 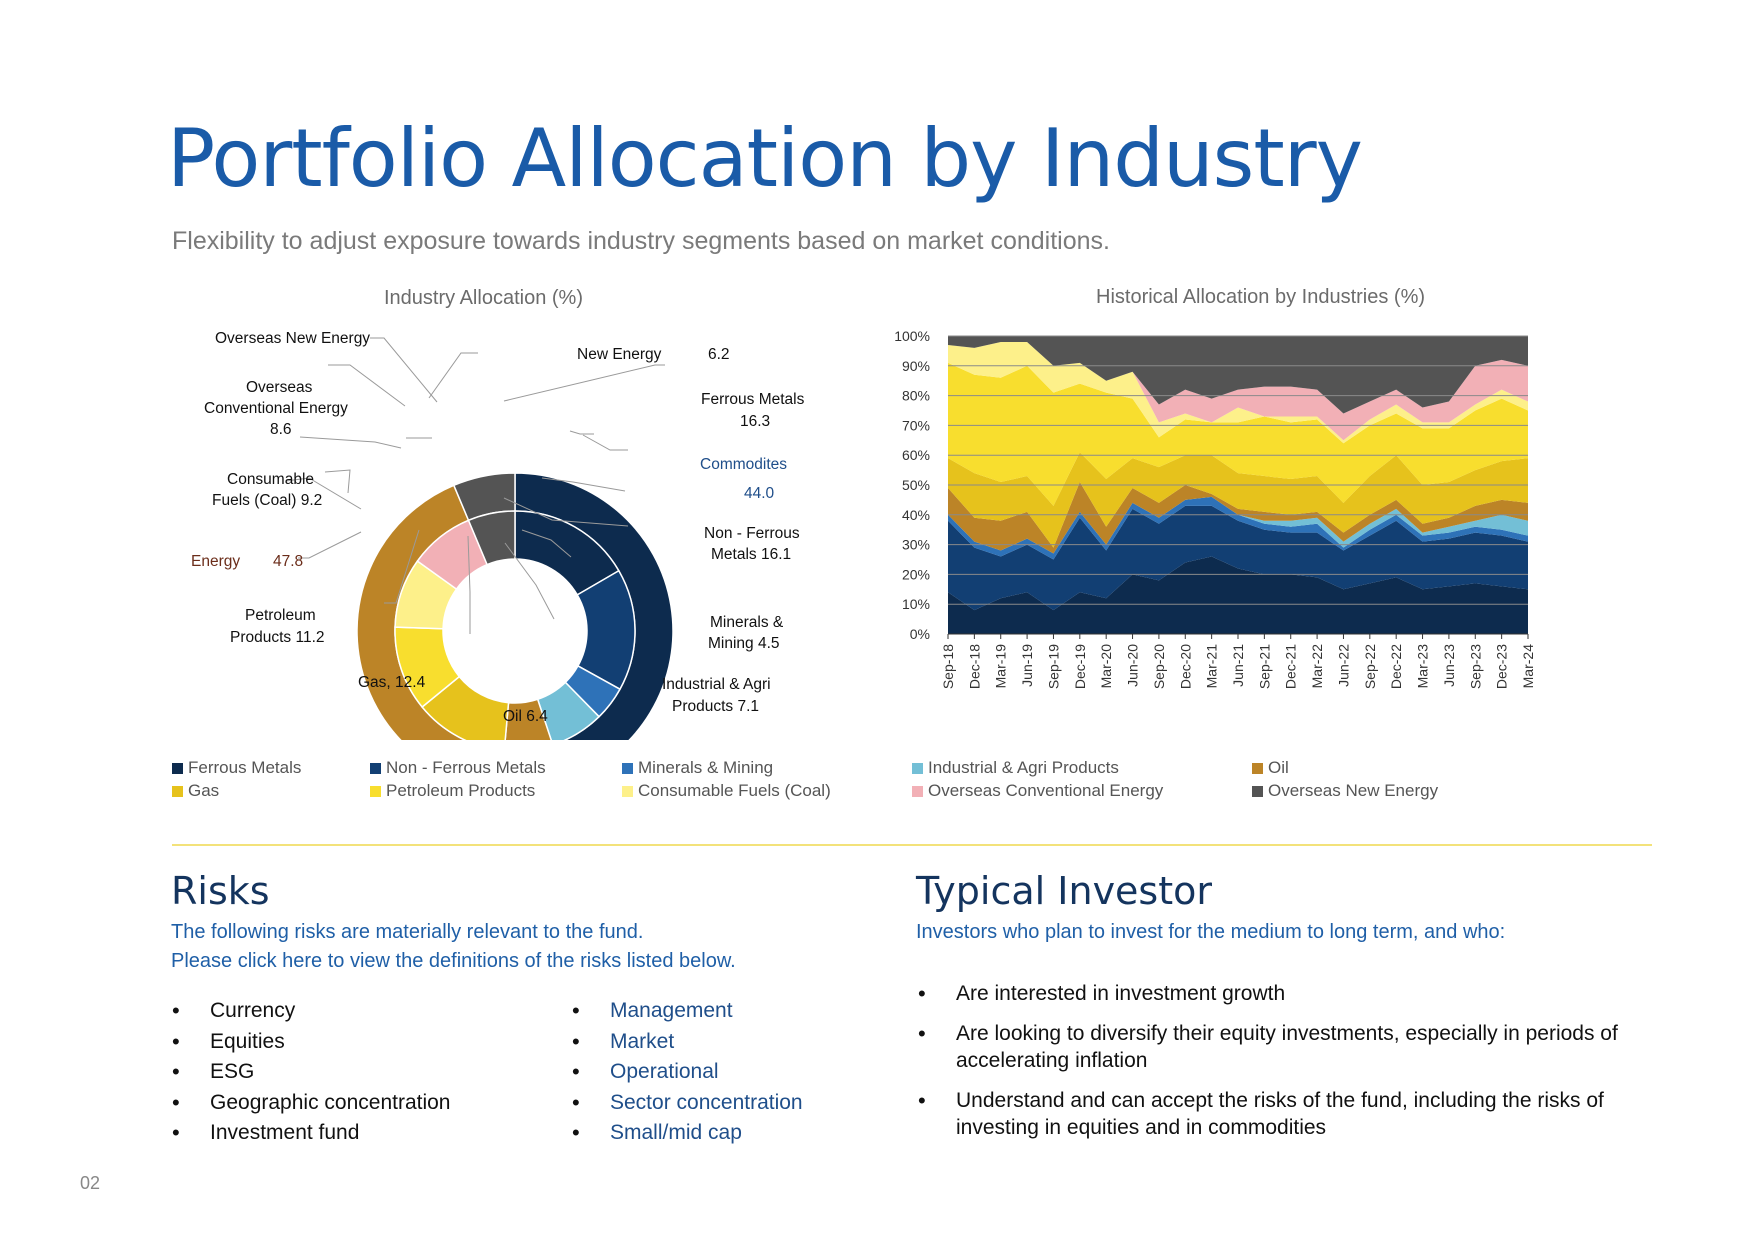 I want to click on label-commodities-value: 44.0, so click(x=759, y=493).